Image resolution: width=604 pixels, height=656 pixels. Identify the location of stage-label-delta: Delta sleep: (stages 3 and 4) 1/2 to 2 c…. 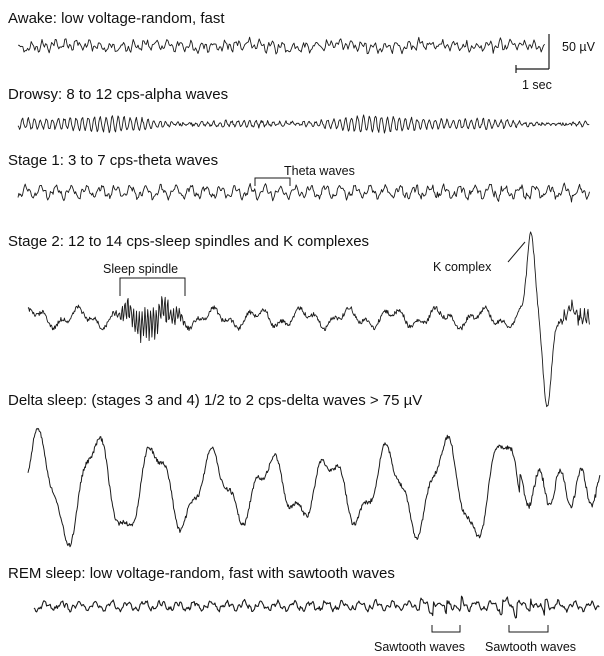
(215, 400).